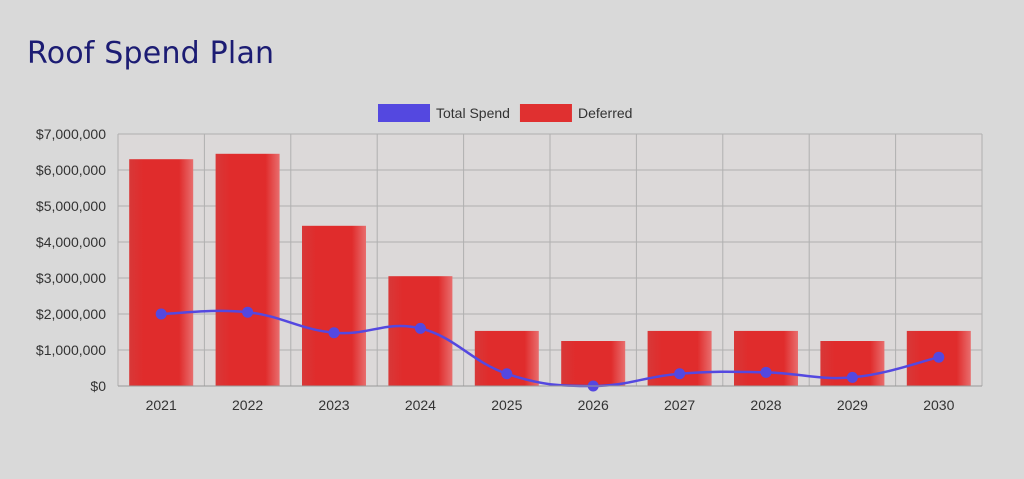 This screenshot has height=479, width=1024. What do you see at coordinates (765, 405) in the screenshot?
I see `x-tick-label: 2028` at bounding box center [765, 405].